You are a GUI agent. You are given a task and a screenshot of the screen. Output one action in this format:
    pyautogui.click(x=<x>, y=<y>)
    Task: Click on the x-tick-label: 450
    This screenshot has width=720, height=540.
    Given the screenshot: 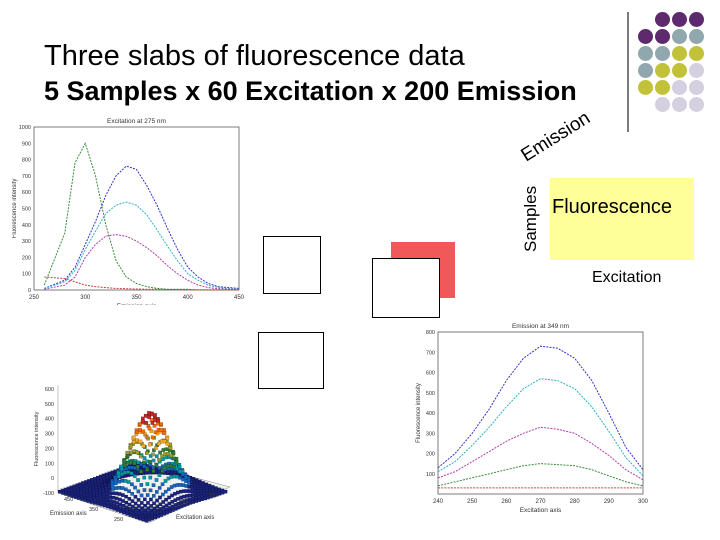 What is the action you would take?
    pyautogui.click(x=239, y=298)
    